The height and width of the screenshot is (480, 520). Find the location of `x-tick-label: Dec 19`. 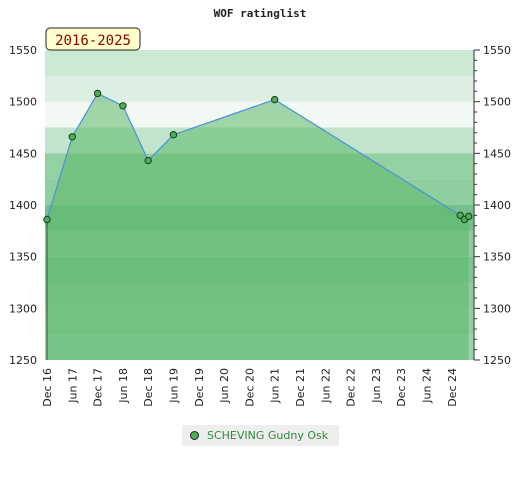

x-tick-label: Dec 19 is located at coordinates (199, 387).